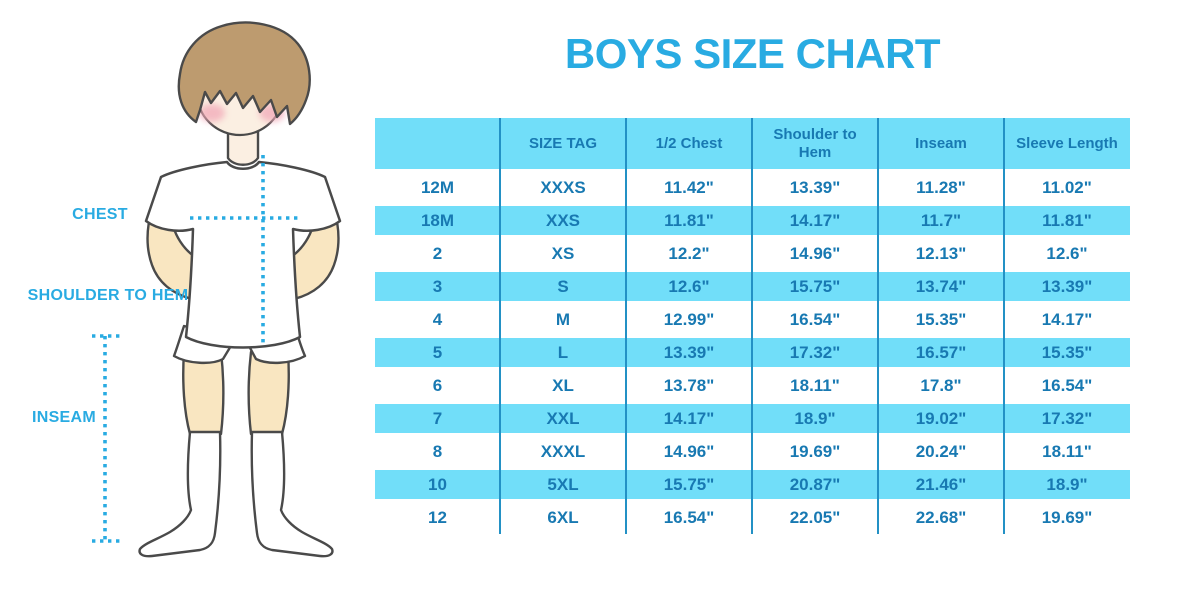 This screenshot has width=1200, height=600. What do you see at coordinates (180, 494) in the screenshot?
I see `boy-left-sock` at bounding box center [180, 494].